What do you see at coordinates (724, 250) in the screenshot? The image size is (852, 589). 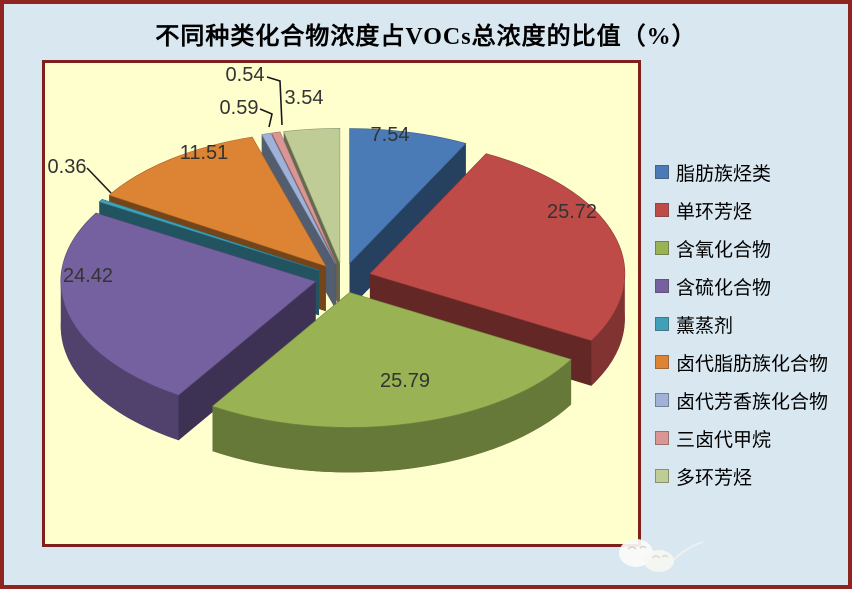 I see `legend-label: 含氧化合物` at bounding box center [724, 250].